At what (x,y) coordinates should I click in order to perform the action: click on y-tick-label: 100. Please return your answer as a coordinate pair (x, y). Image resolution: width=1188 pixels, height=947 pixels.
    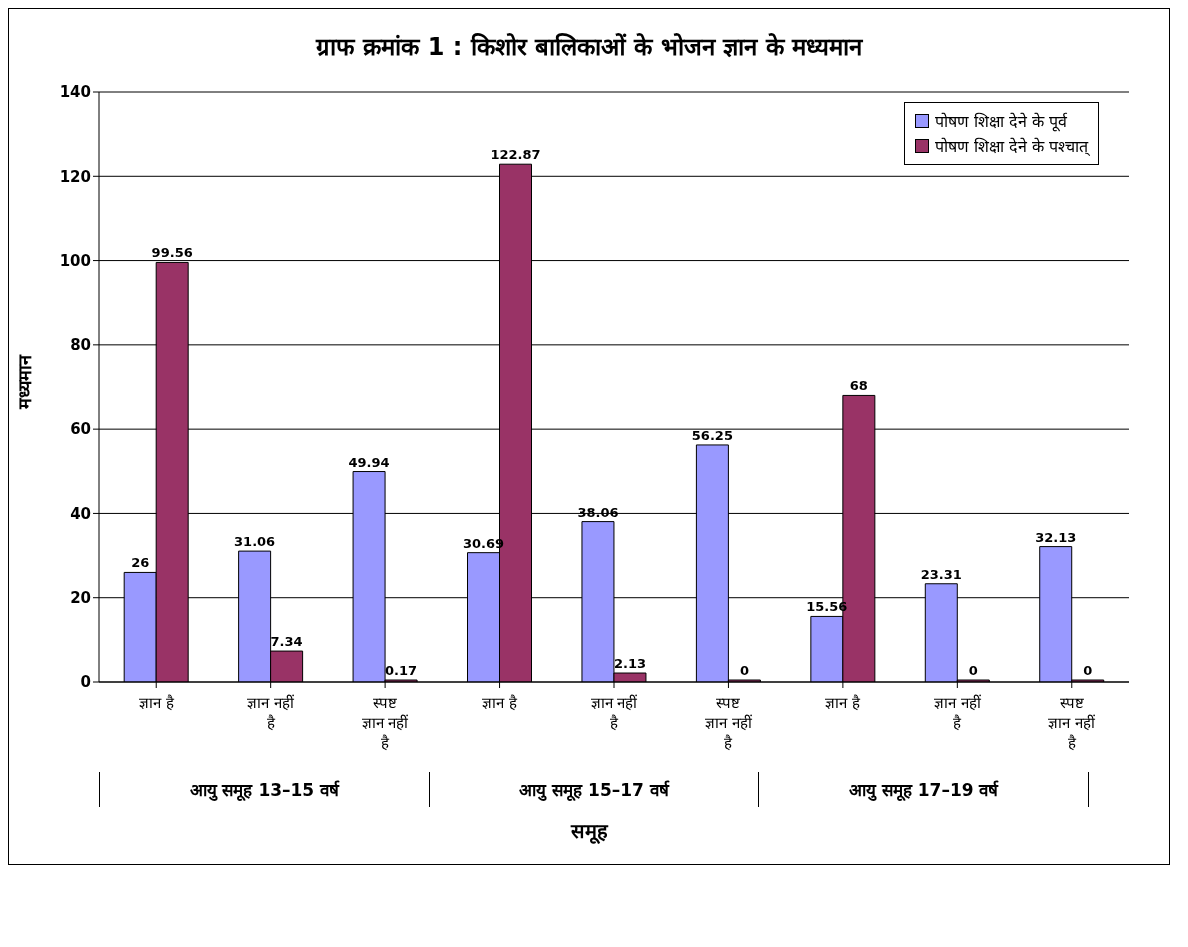
    Looking at the image, I should click on (75, 260).